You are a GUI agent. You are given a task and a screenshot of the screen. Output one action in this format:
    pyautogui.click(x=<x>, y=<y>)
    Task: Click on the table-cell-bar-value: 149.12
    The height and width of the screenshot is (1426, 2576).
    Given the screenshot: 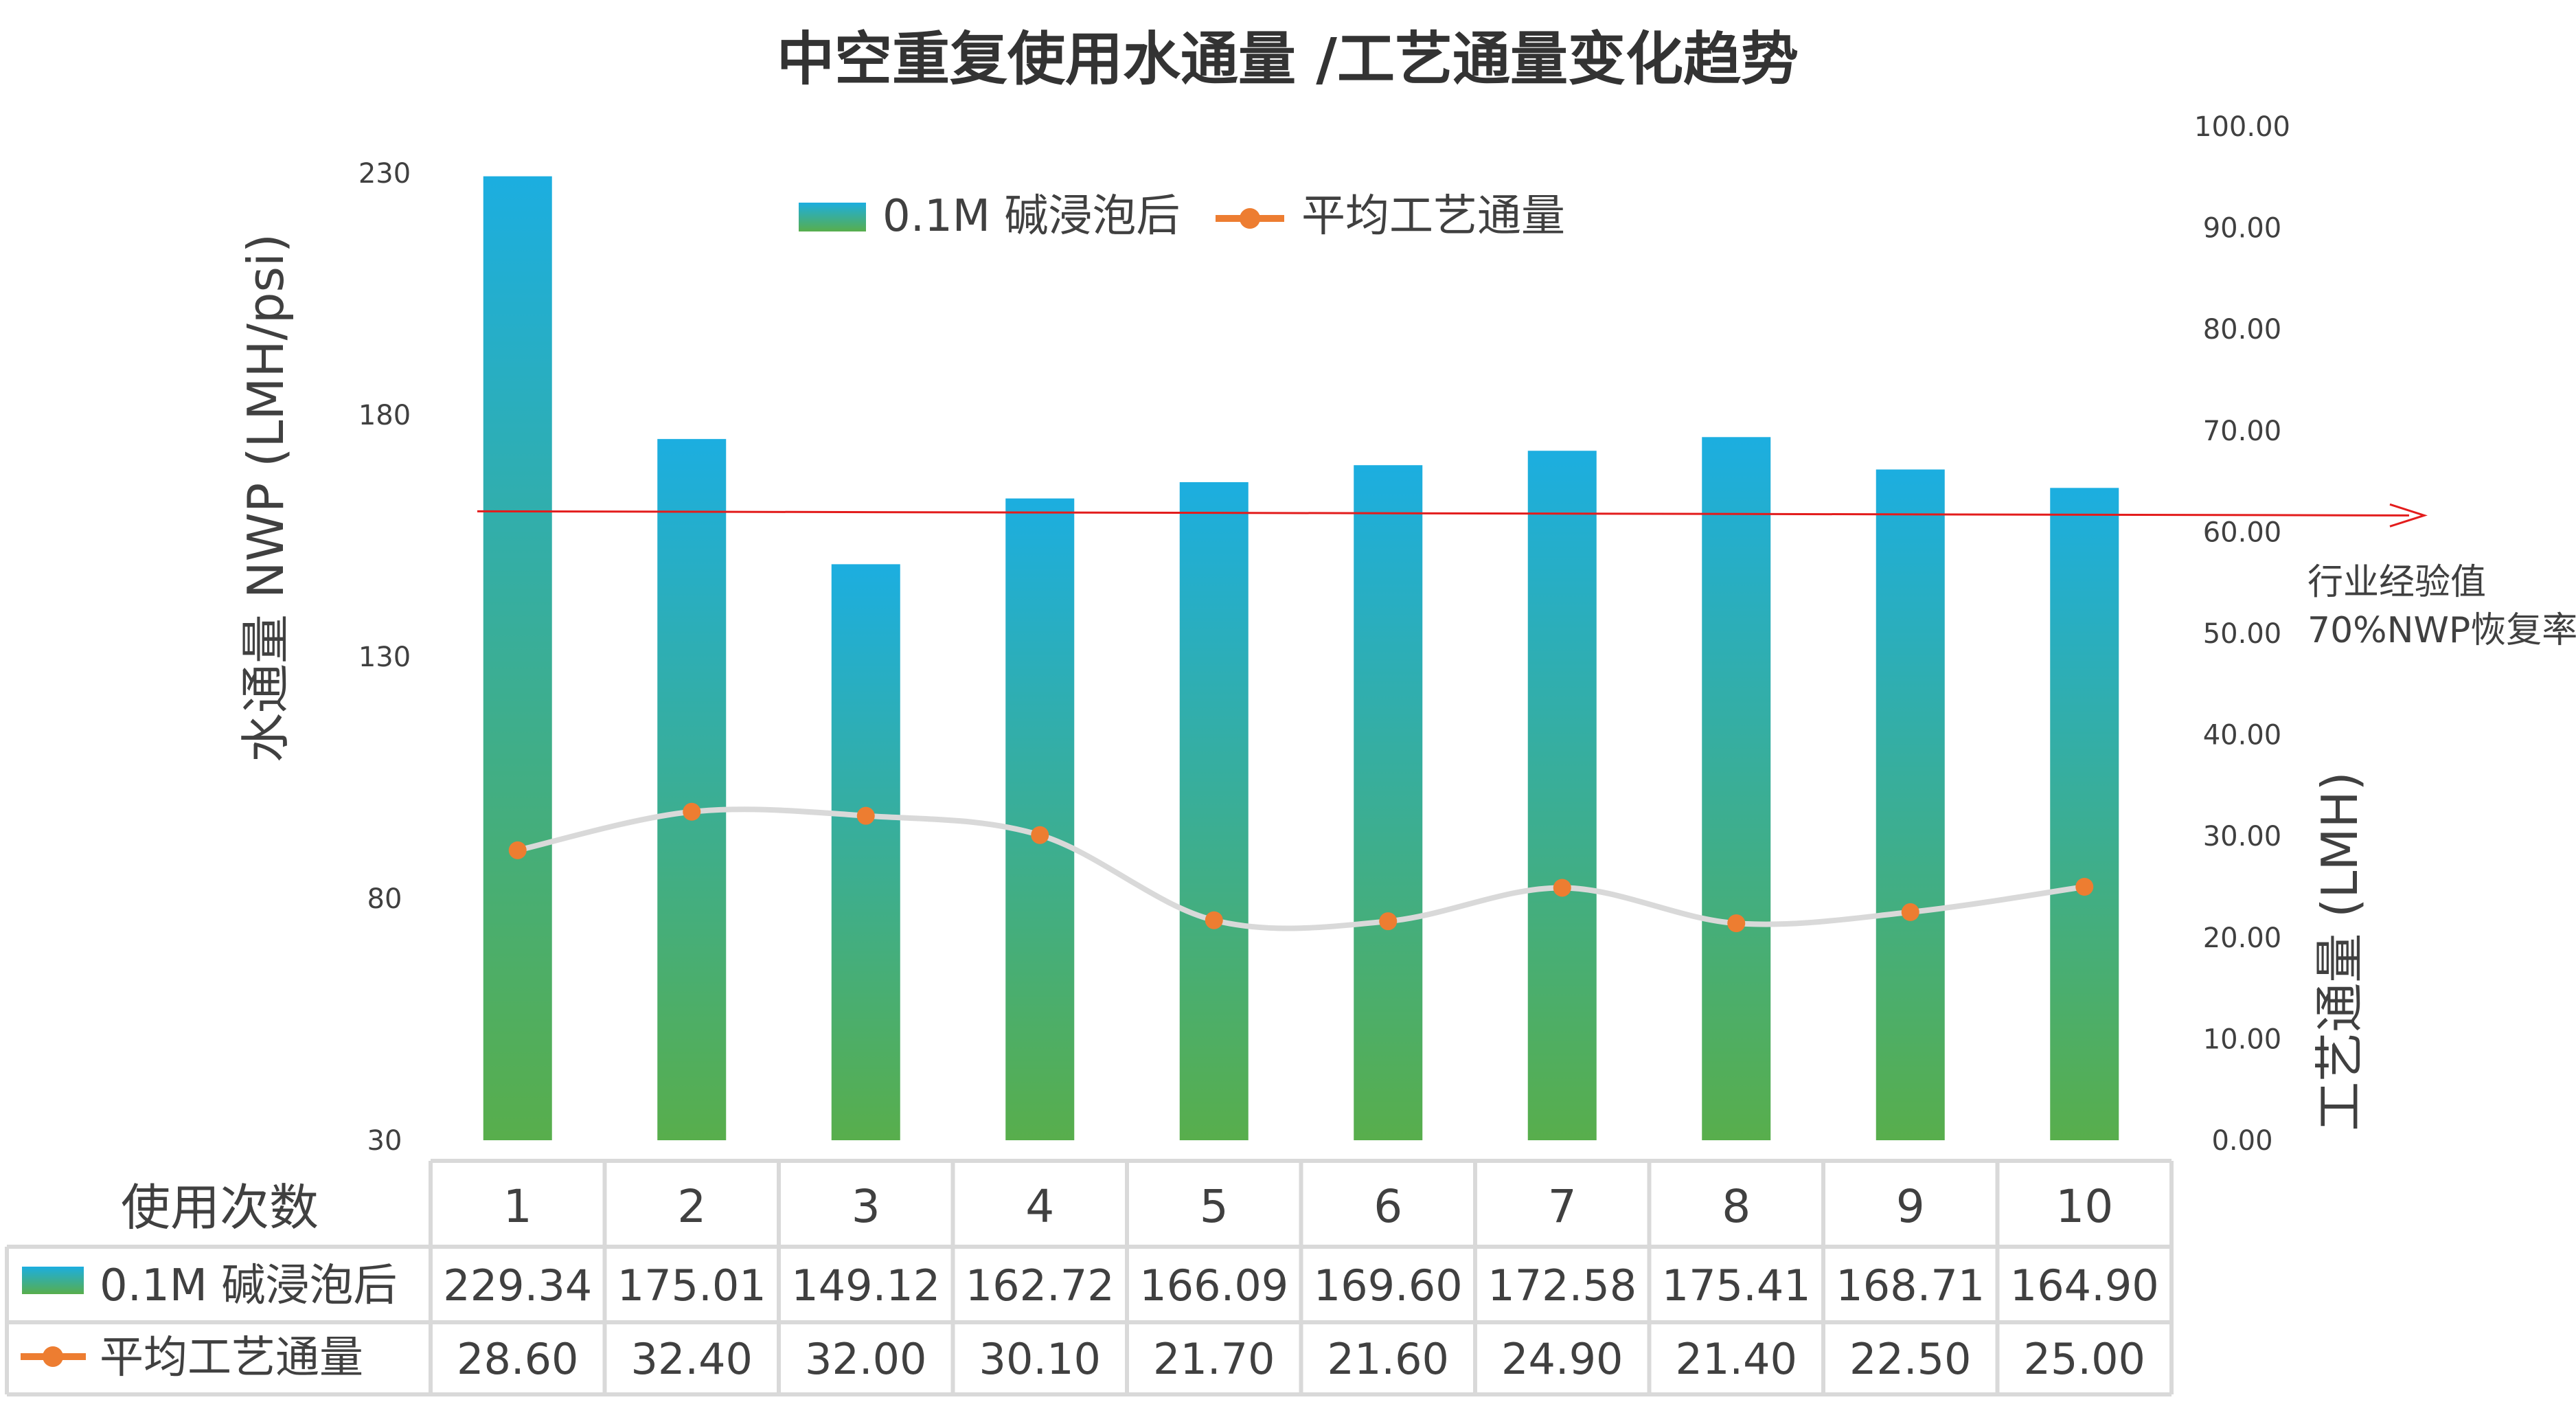 What is the action you would take?
    pyautogui.click(x=865, y=1285)
    